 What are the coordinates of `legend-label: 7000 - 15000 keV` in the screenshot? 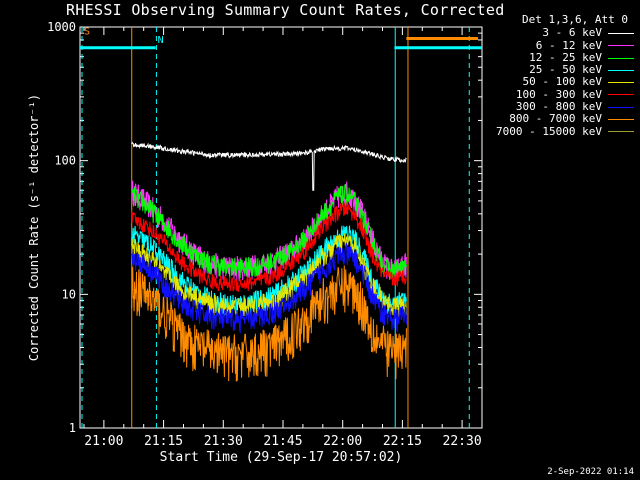 It's located at (549, 131).